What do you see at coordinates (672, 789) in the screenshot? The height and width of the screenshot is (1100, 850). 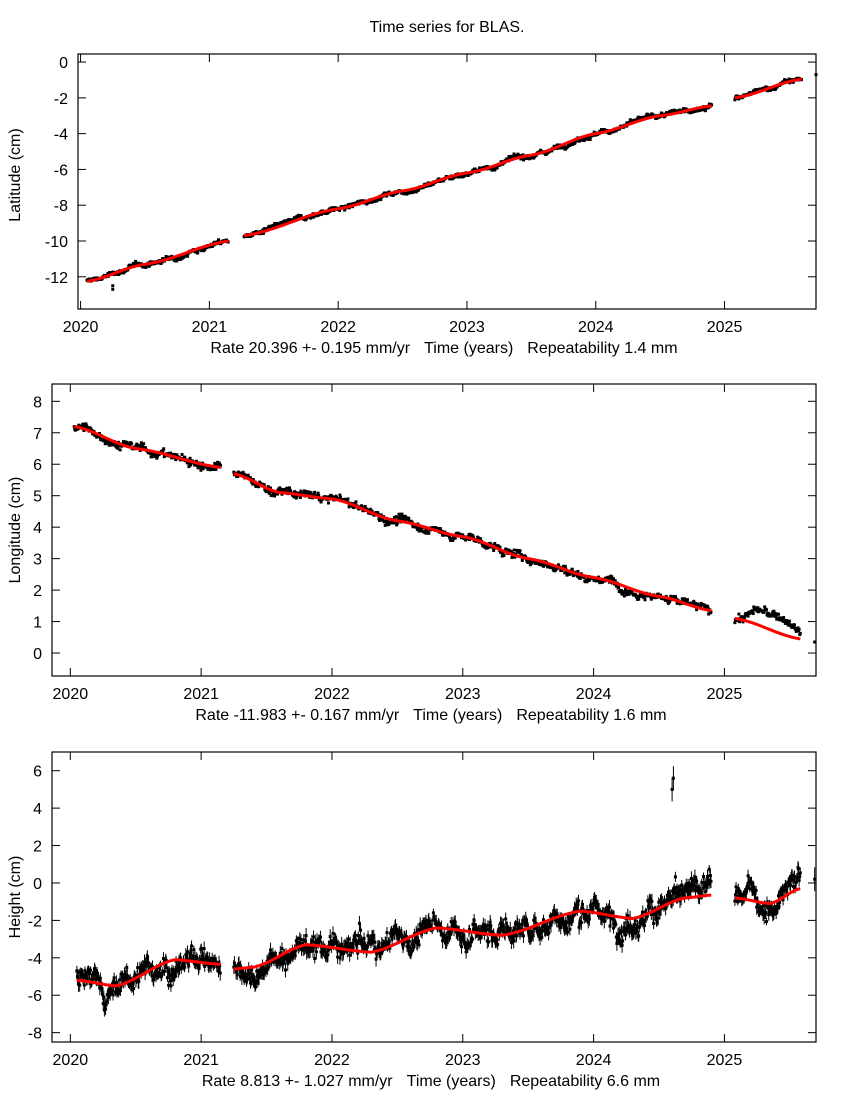 I see `outlier-point` at bounding box center [672, 789].